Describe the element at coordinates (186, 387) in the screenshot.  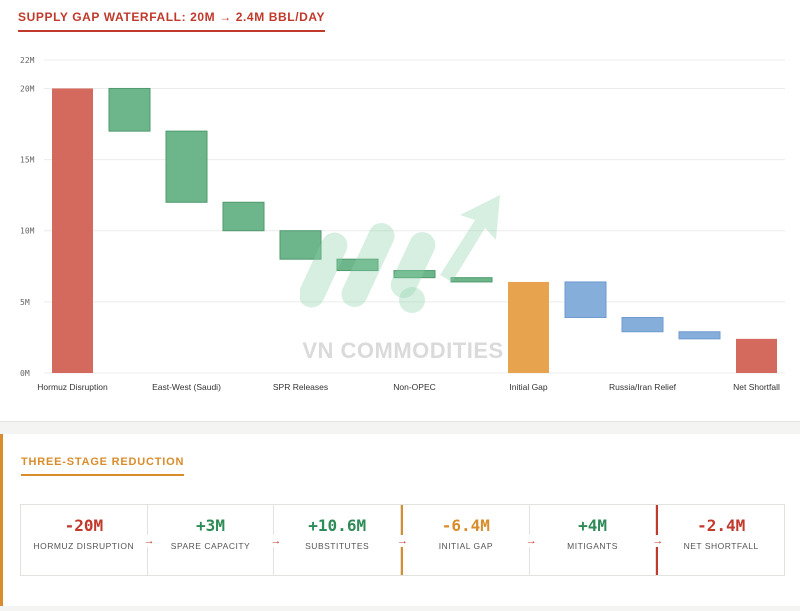
I see `x-tick-label: East-West (Saudi)` at that location.